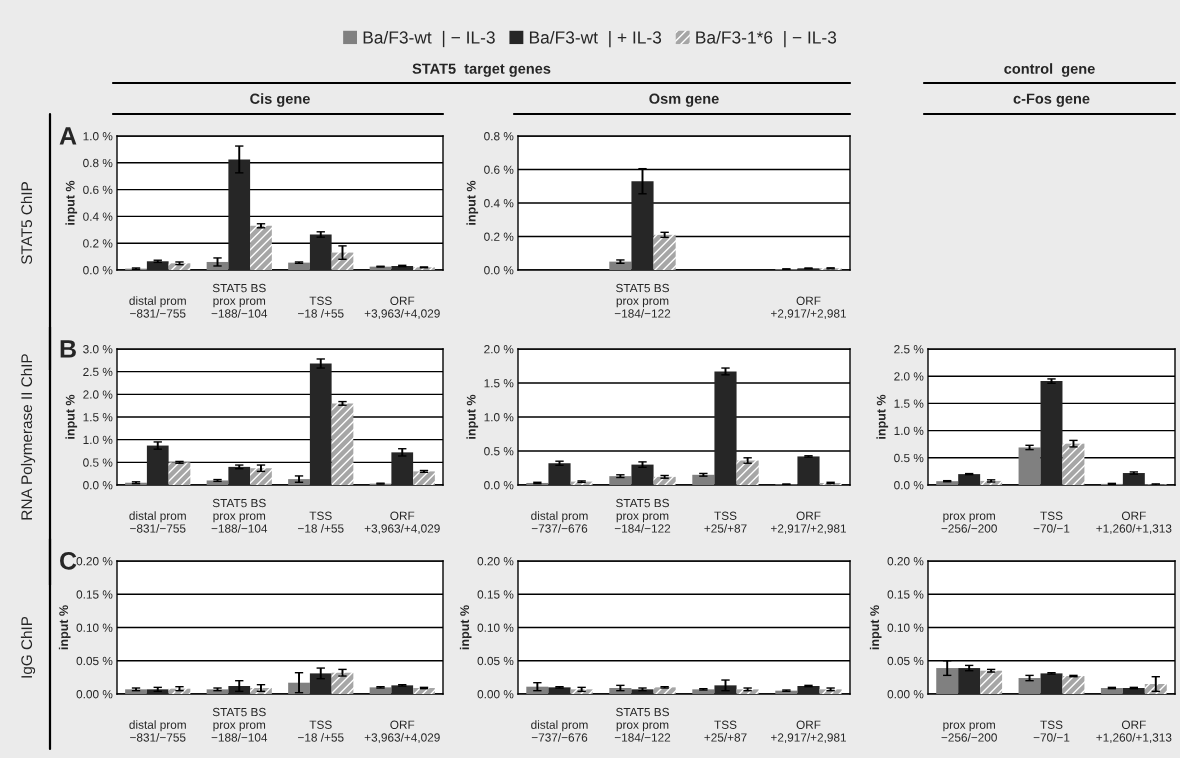 The height and width of the screenshot is (758, 1180). I want to click on text: C, so click(68, 561).